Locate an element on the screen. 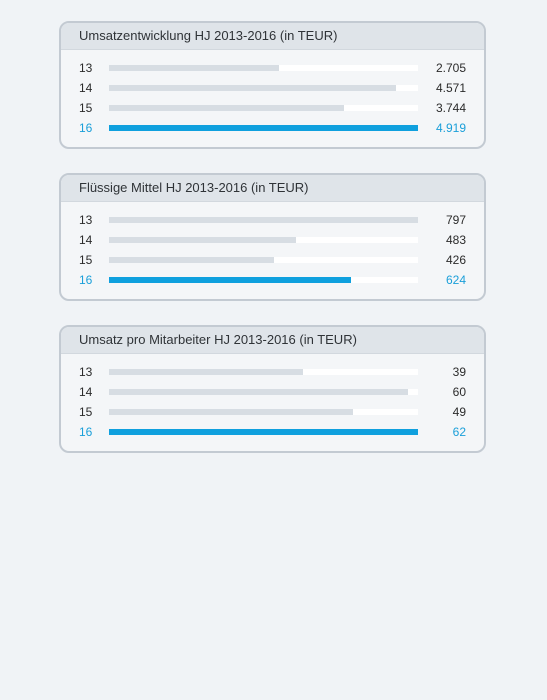 The image size is (547, 700). bar-row: 14 60 is located at coordinates (272, 393).